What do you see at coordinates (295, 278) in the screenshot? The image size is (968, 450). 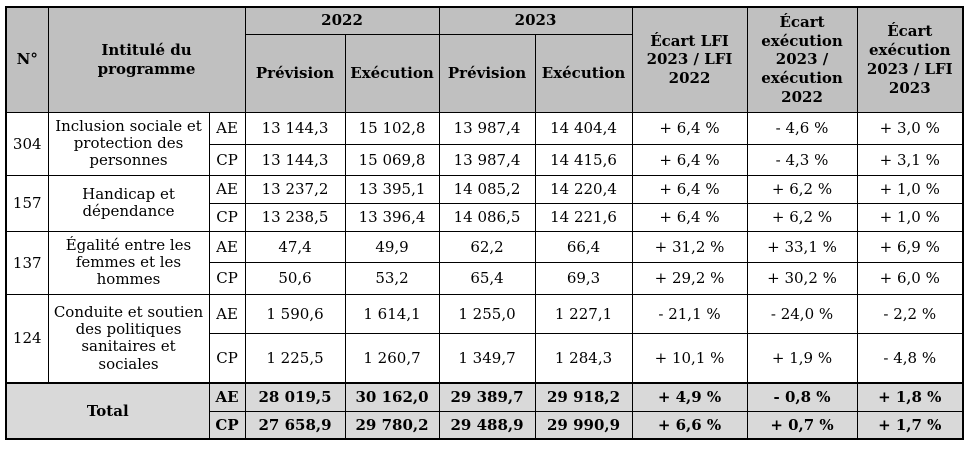 I see `value-cell: 50,6` at bounding box center [295, 278].